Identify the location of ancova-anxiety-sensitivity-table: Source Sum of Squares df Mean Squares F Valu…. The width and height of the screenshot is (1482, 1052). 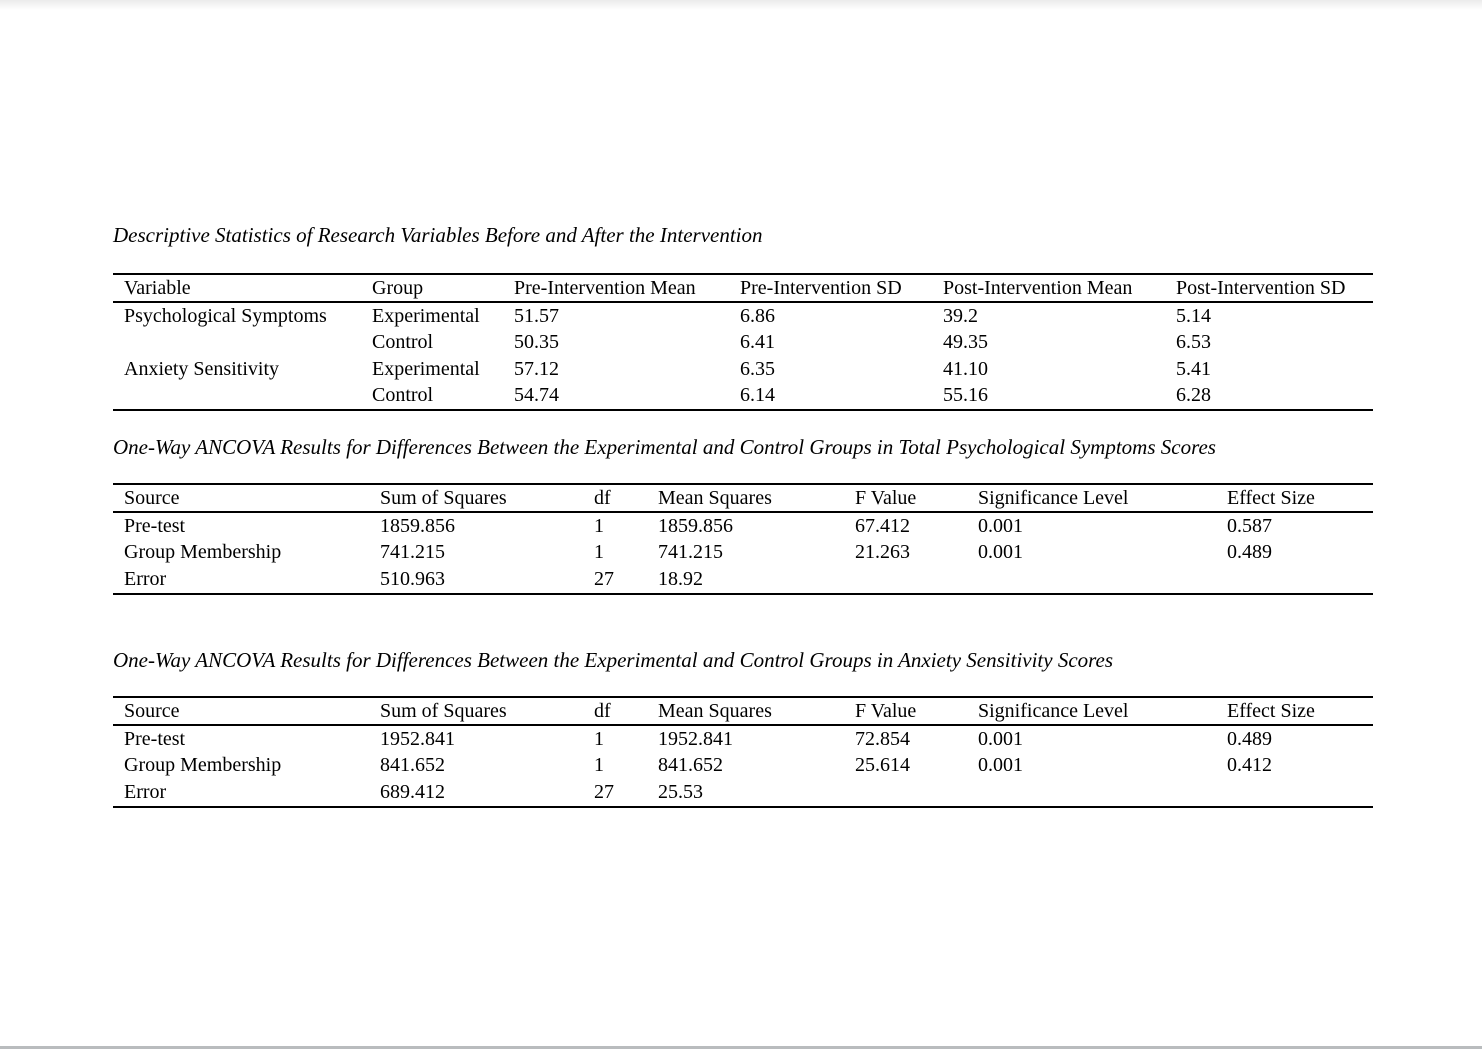
(743, 752).